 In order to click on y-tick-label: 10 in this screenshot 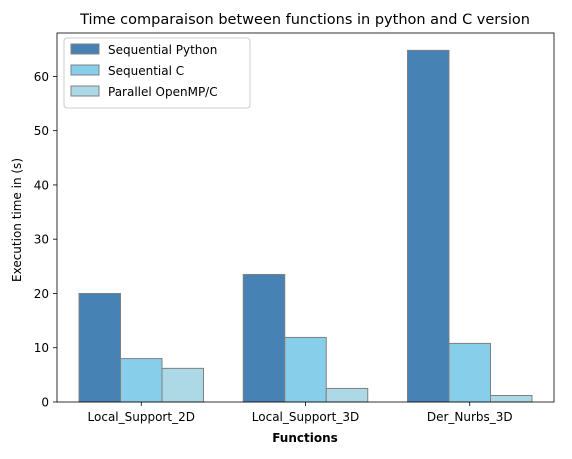, I will do `click(41, 348)`.